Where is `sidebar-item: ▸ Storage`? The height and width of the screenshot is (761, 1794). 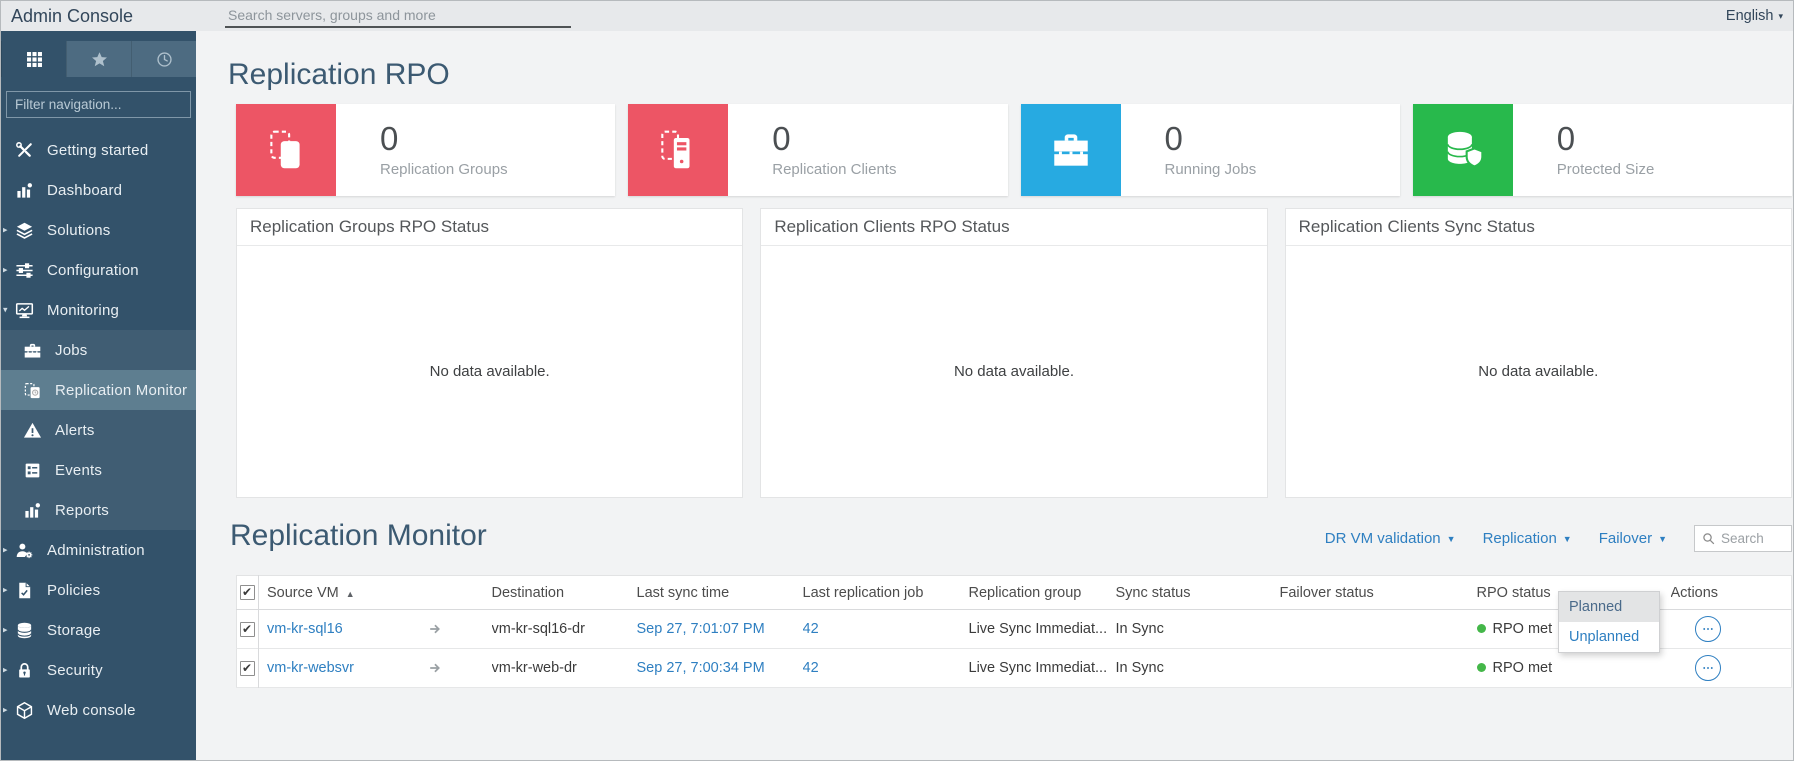
sidebar-item: ▸ Storage is located at coordinates (98, 630).